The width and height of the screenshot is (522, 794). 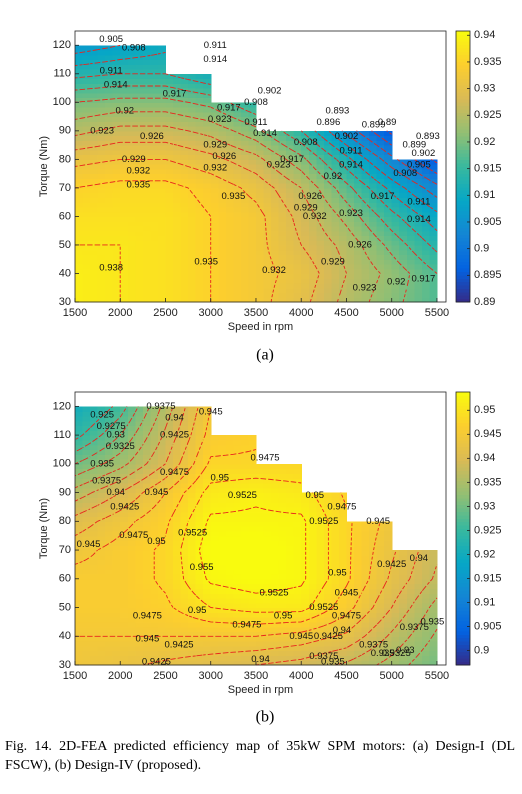 What do you see at coordinates (62, 74) in the screenshot?
I see `y-tick-label: 110` at bounding box center [62, 74].